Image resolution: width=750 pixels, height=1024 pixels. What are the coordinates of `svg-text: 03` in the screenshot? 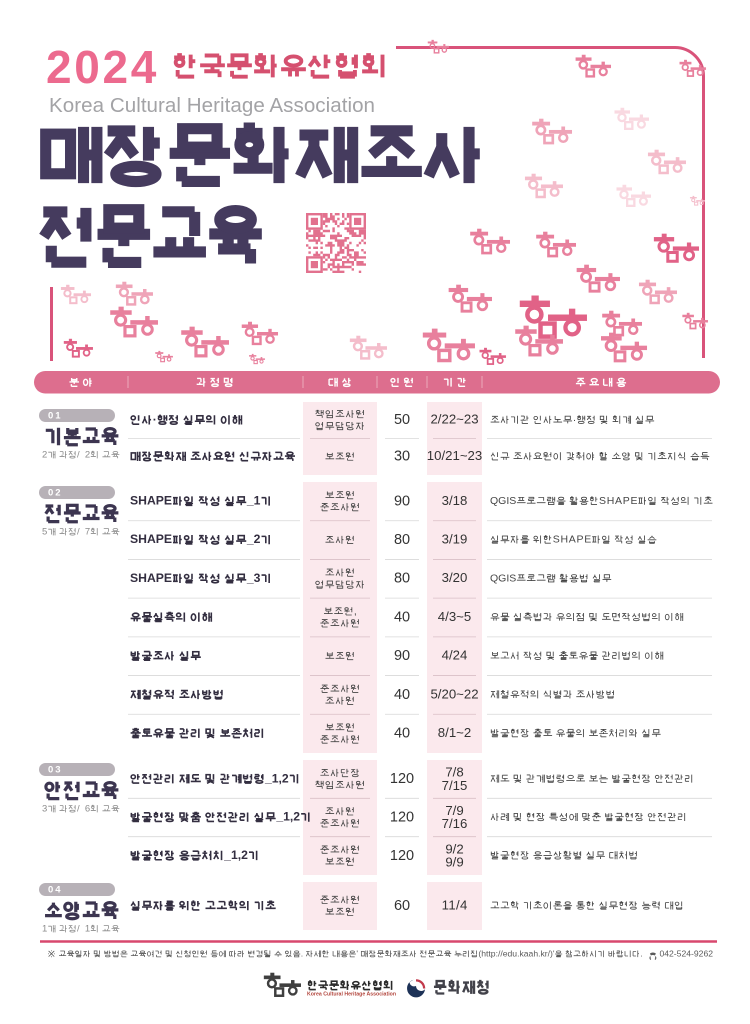 It's located at (54, 770).